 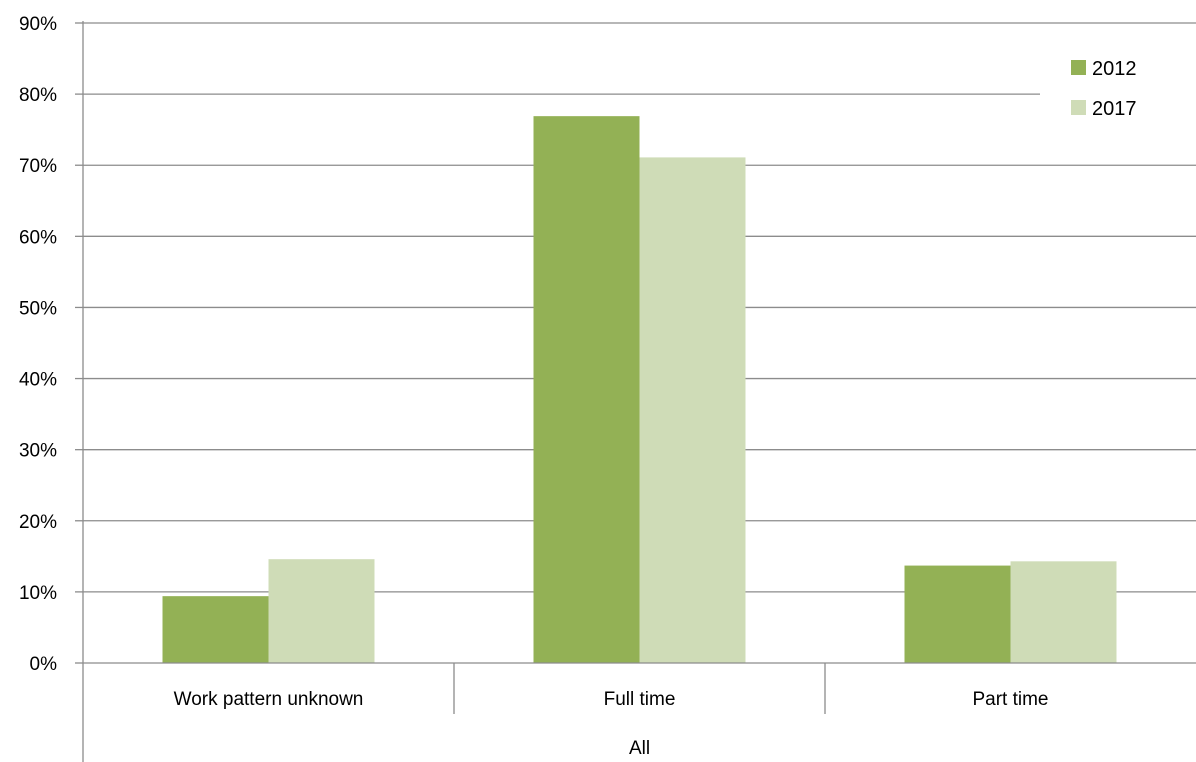 What do you see at coordinates (38, 522) in the screenshot?
I see `y-tick-label: 20%` at bounding box center [38, 522].